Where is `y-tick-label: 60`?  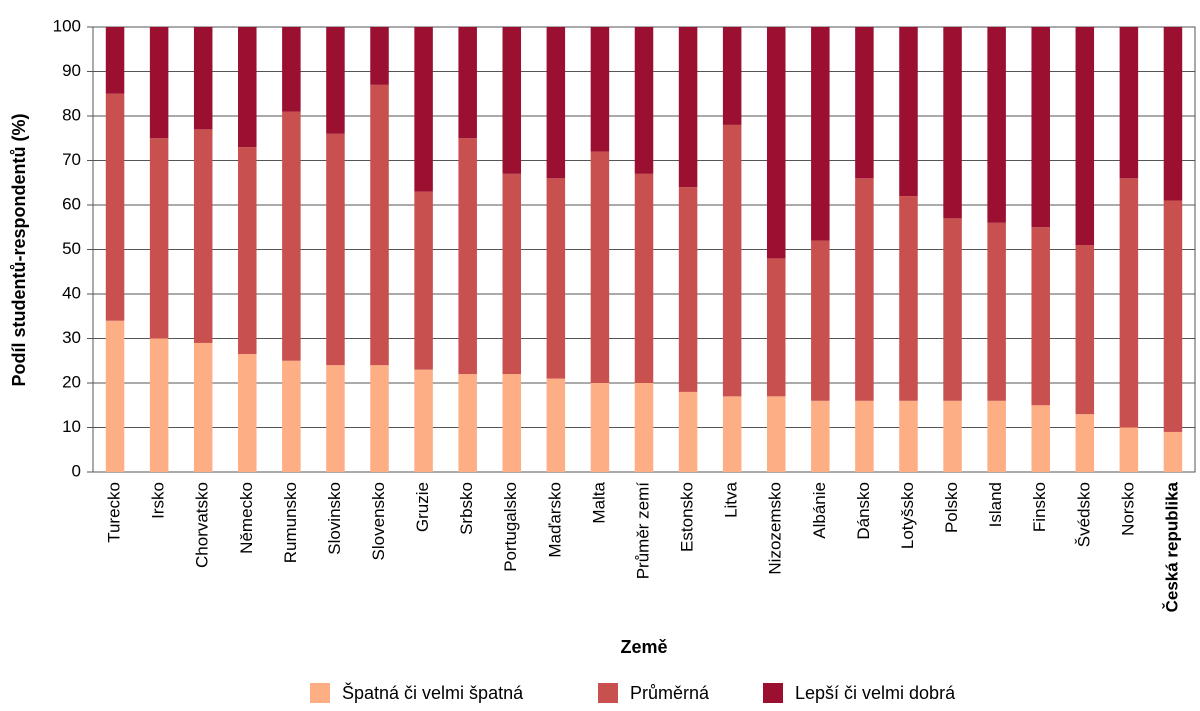 y-tick-label: 60 is located at coordinates (71, 203).